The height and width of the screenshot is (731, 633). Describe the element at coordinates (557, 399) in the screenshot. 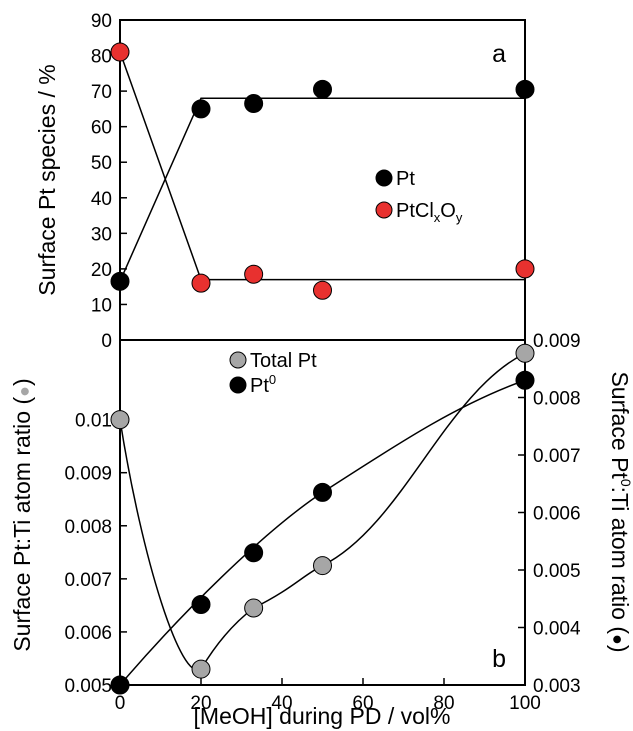

I see `panel-b-y-right-tick-label: 0.008` at that location.